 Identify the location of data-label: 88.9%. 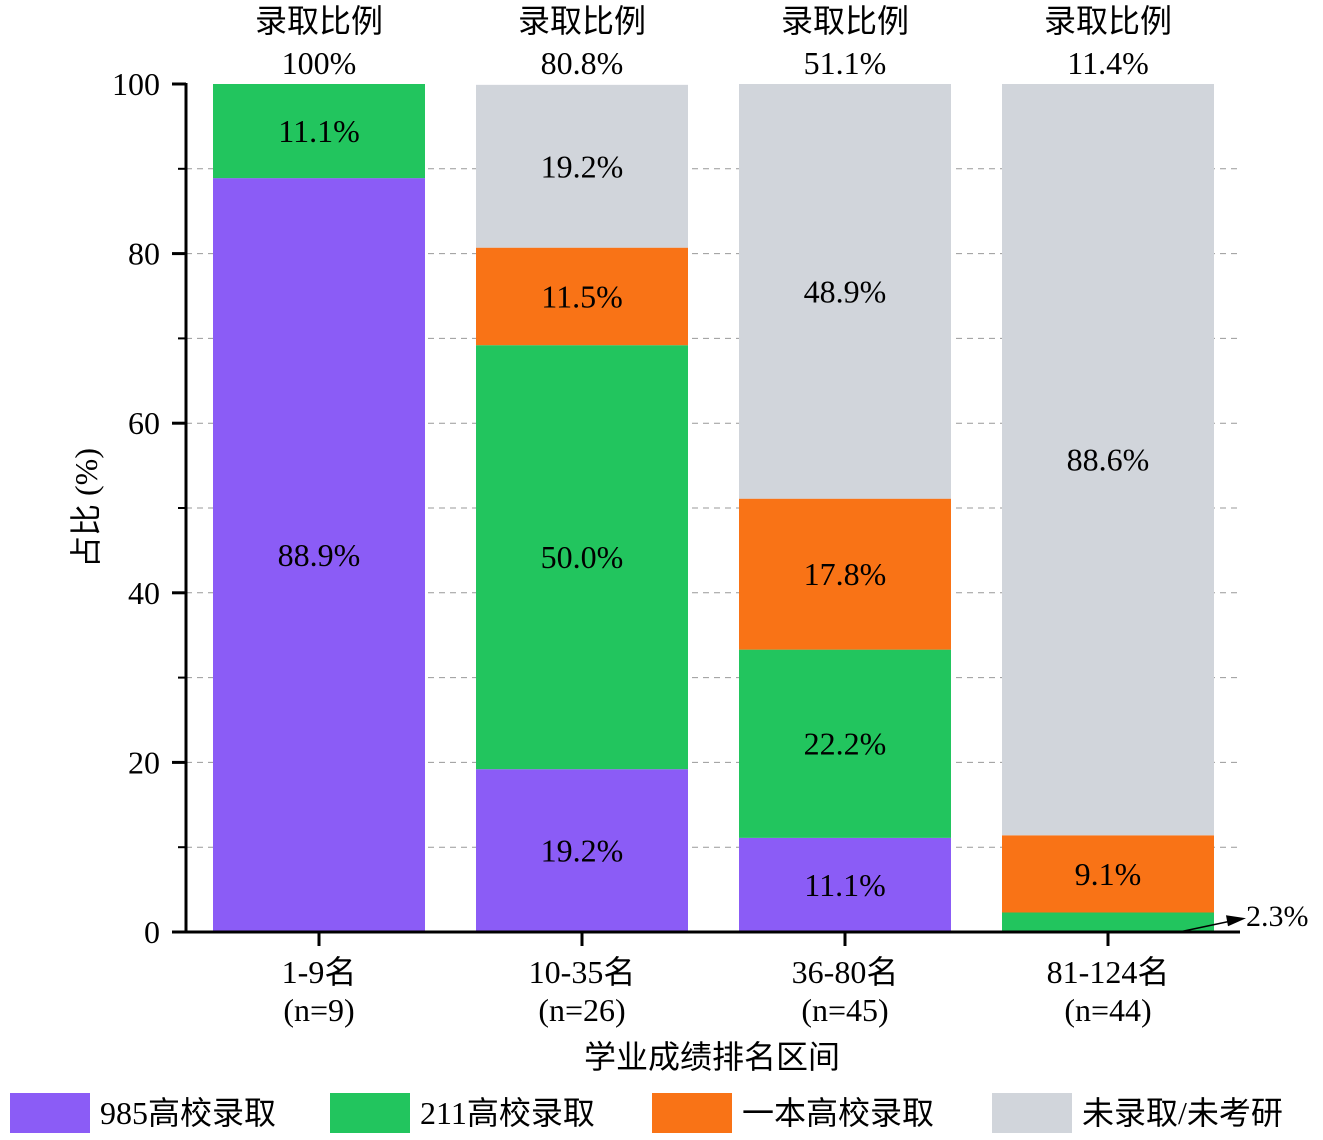
(319, 555).